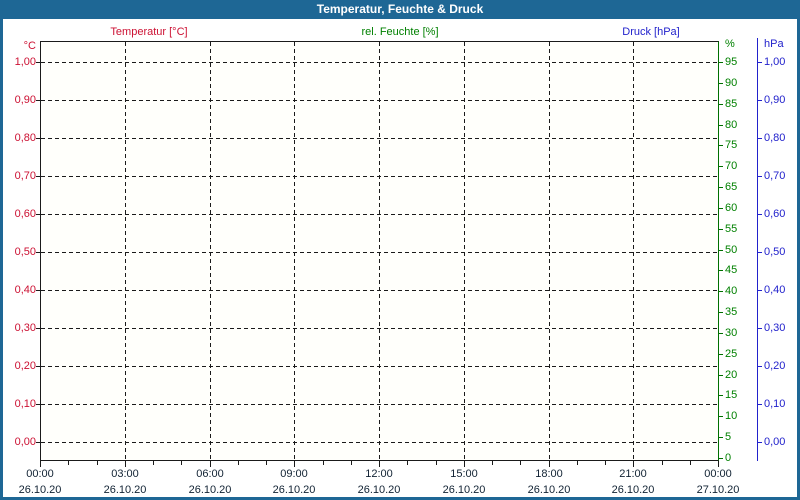  What do you see at coordinates (25, 290) in the screenshot?
I see `temperature-tick-label: 0,40` at bounding box center [25, 290].